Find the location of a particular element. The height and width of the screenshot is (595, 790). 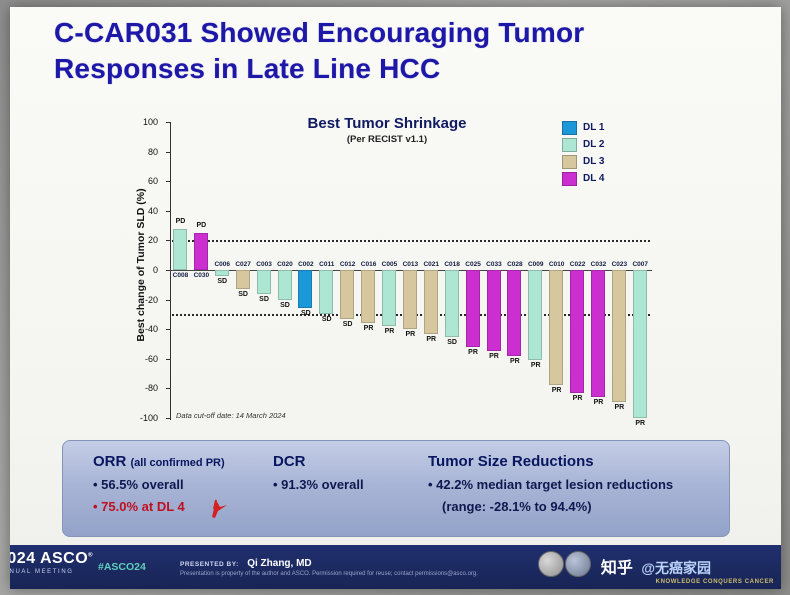

patient-id-label: C018 is located at coordinates (452, 264).